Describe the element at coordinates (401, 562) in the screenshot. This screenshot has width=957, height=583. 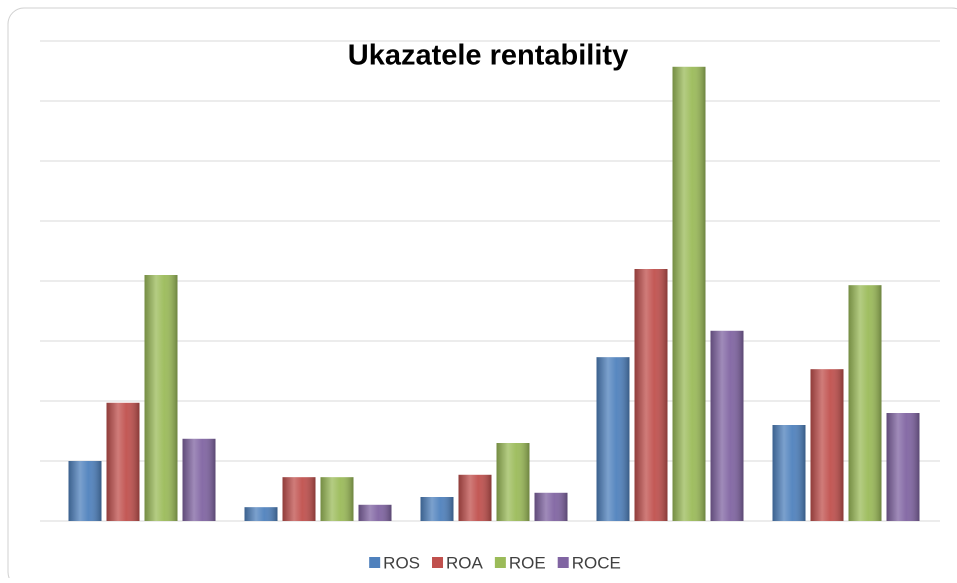
I see `legend-label: ROS` at that location.